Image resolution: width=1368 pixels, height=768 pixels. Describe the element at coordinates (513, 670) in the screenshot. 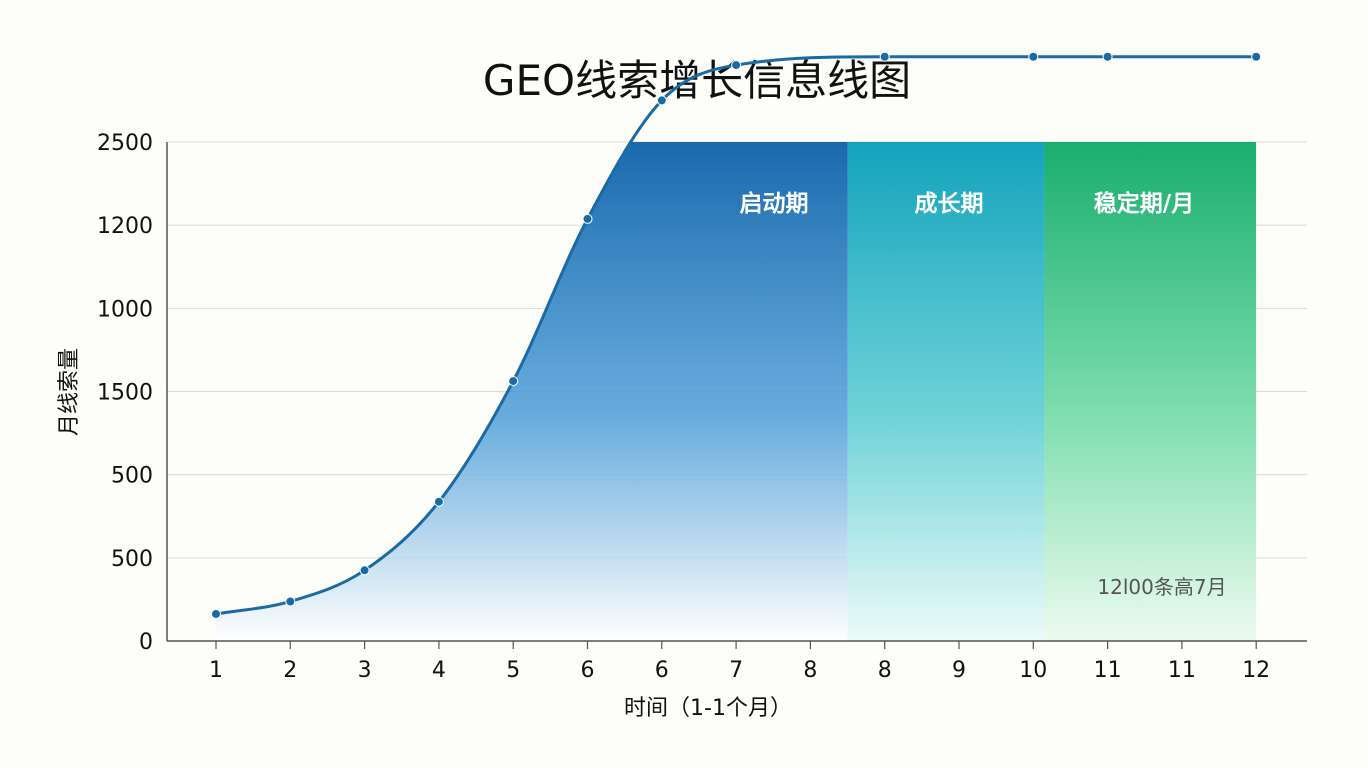

I see `x-tick-label: 5` at that location.